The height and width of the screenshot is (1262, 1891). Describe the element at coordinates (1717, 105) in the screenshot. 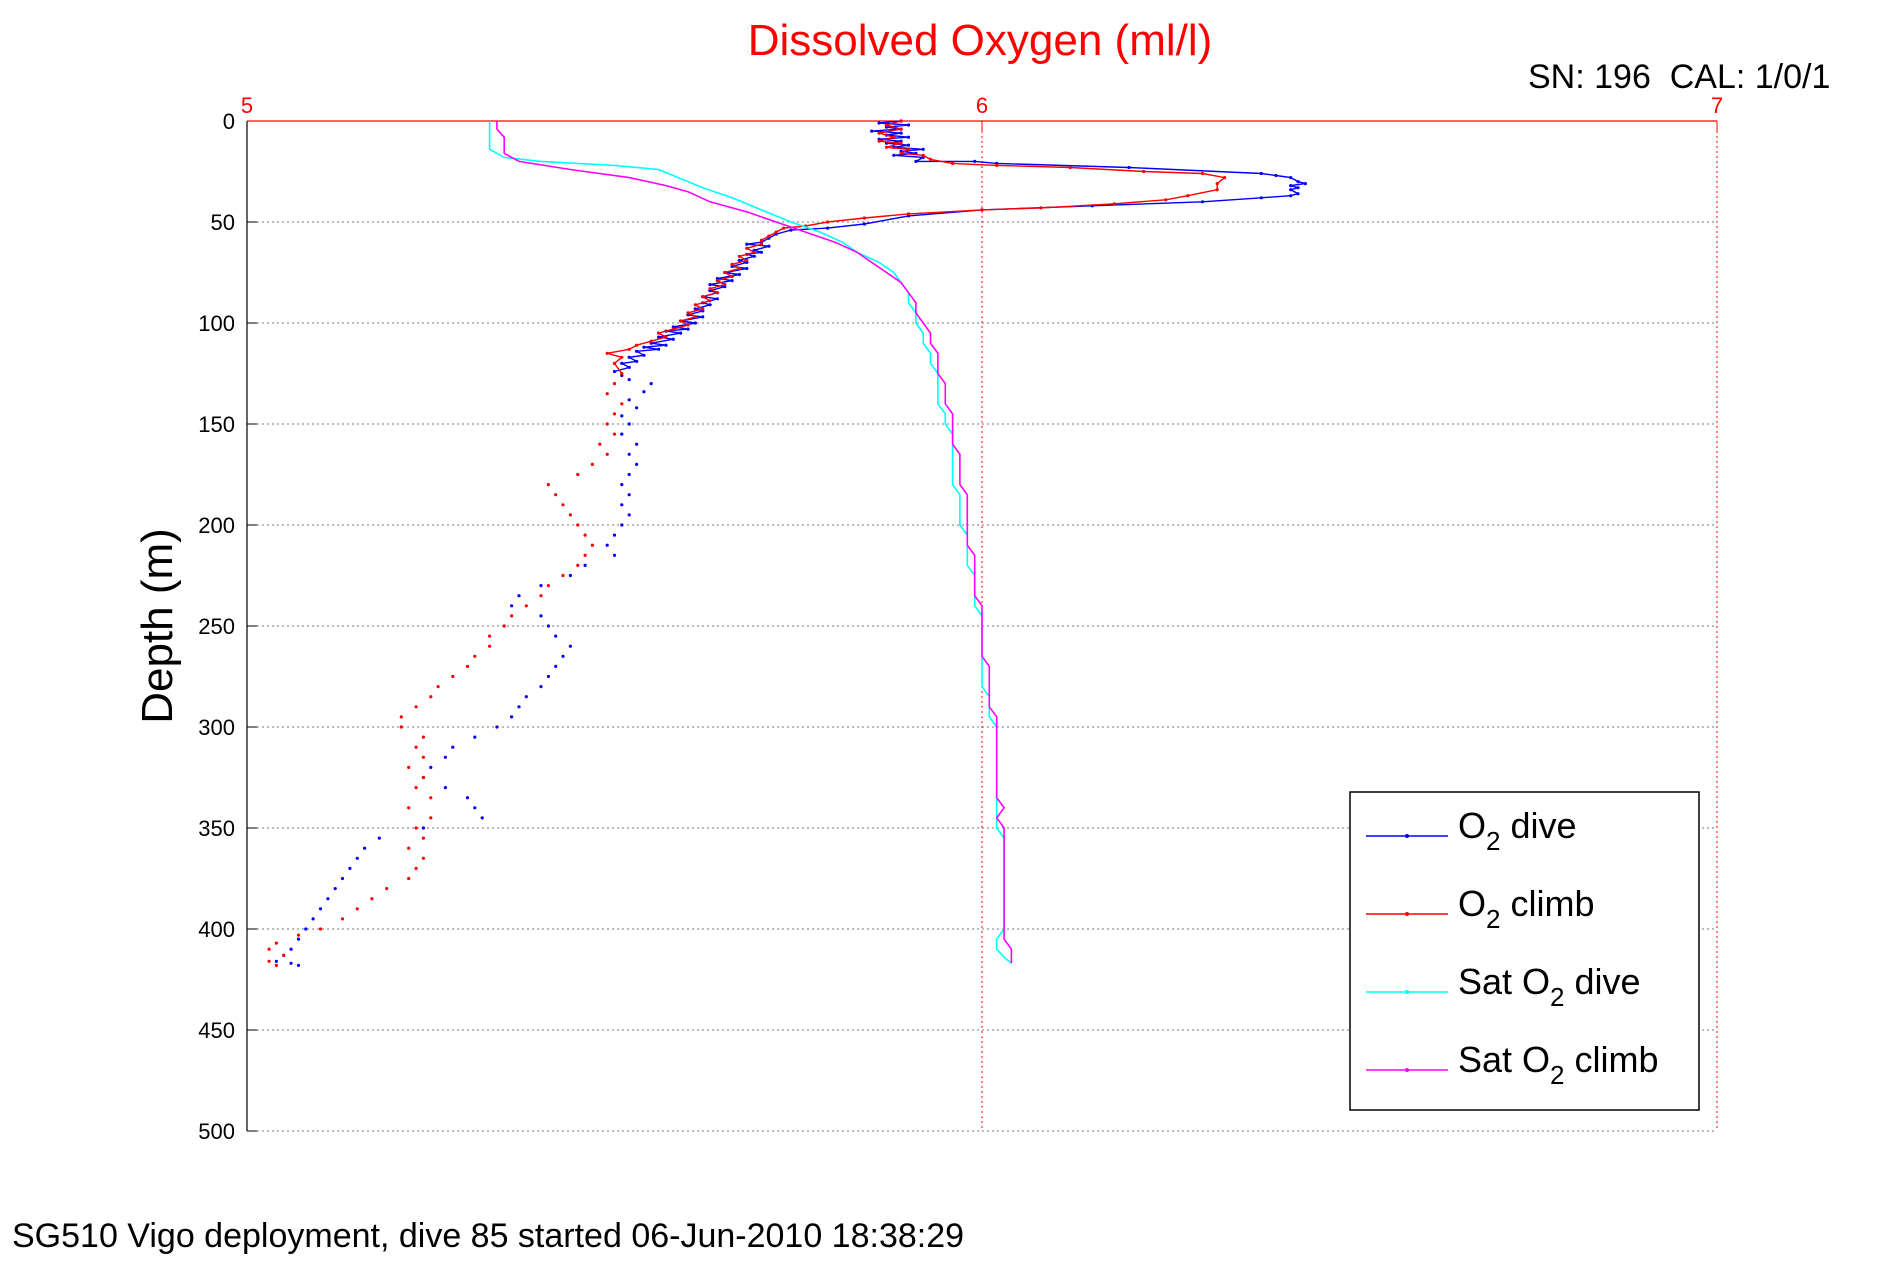

I see `x-tick-label: 7` at that location.